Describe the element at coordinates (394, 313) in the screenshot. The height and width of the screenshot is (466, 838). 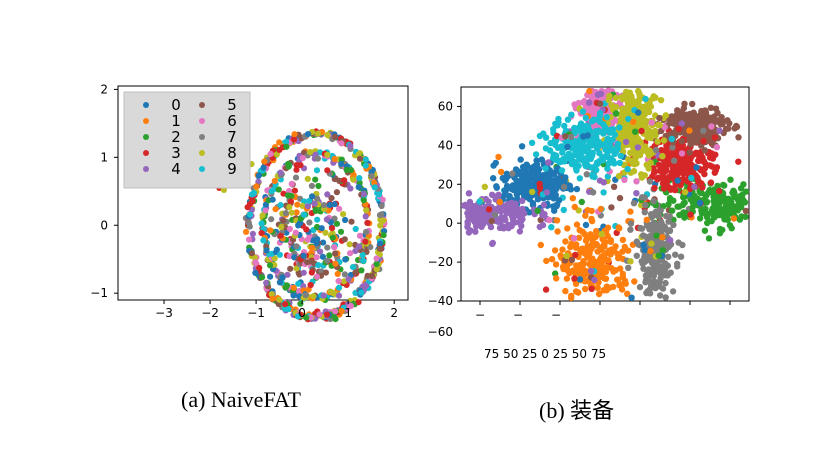
I see `x-tick-label: 2` at that location.